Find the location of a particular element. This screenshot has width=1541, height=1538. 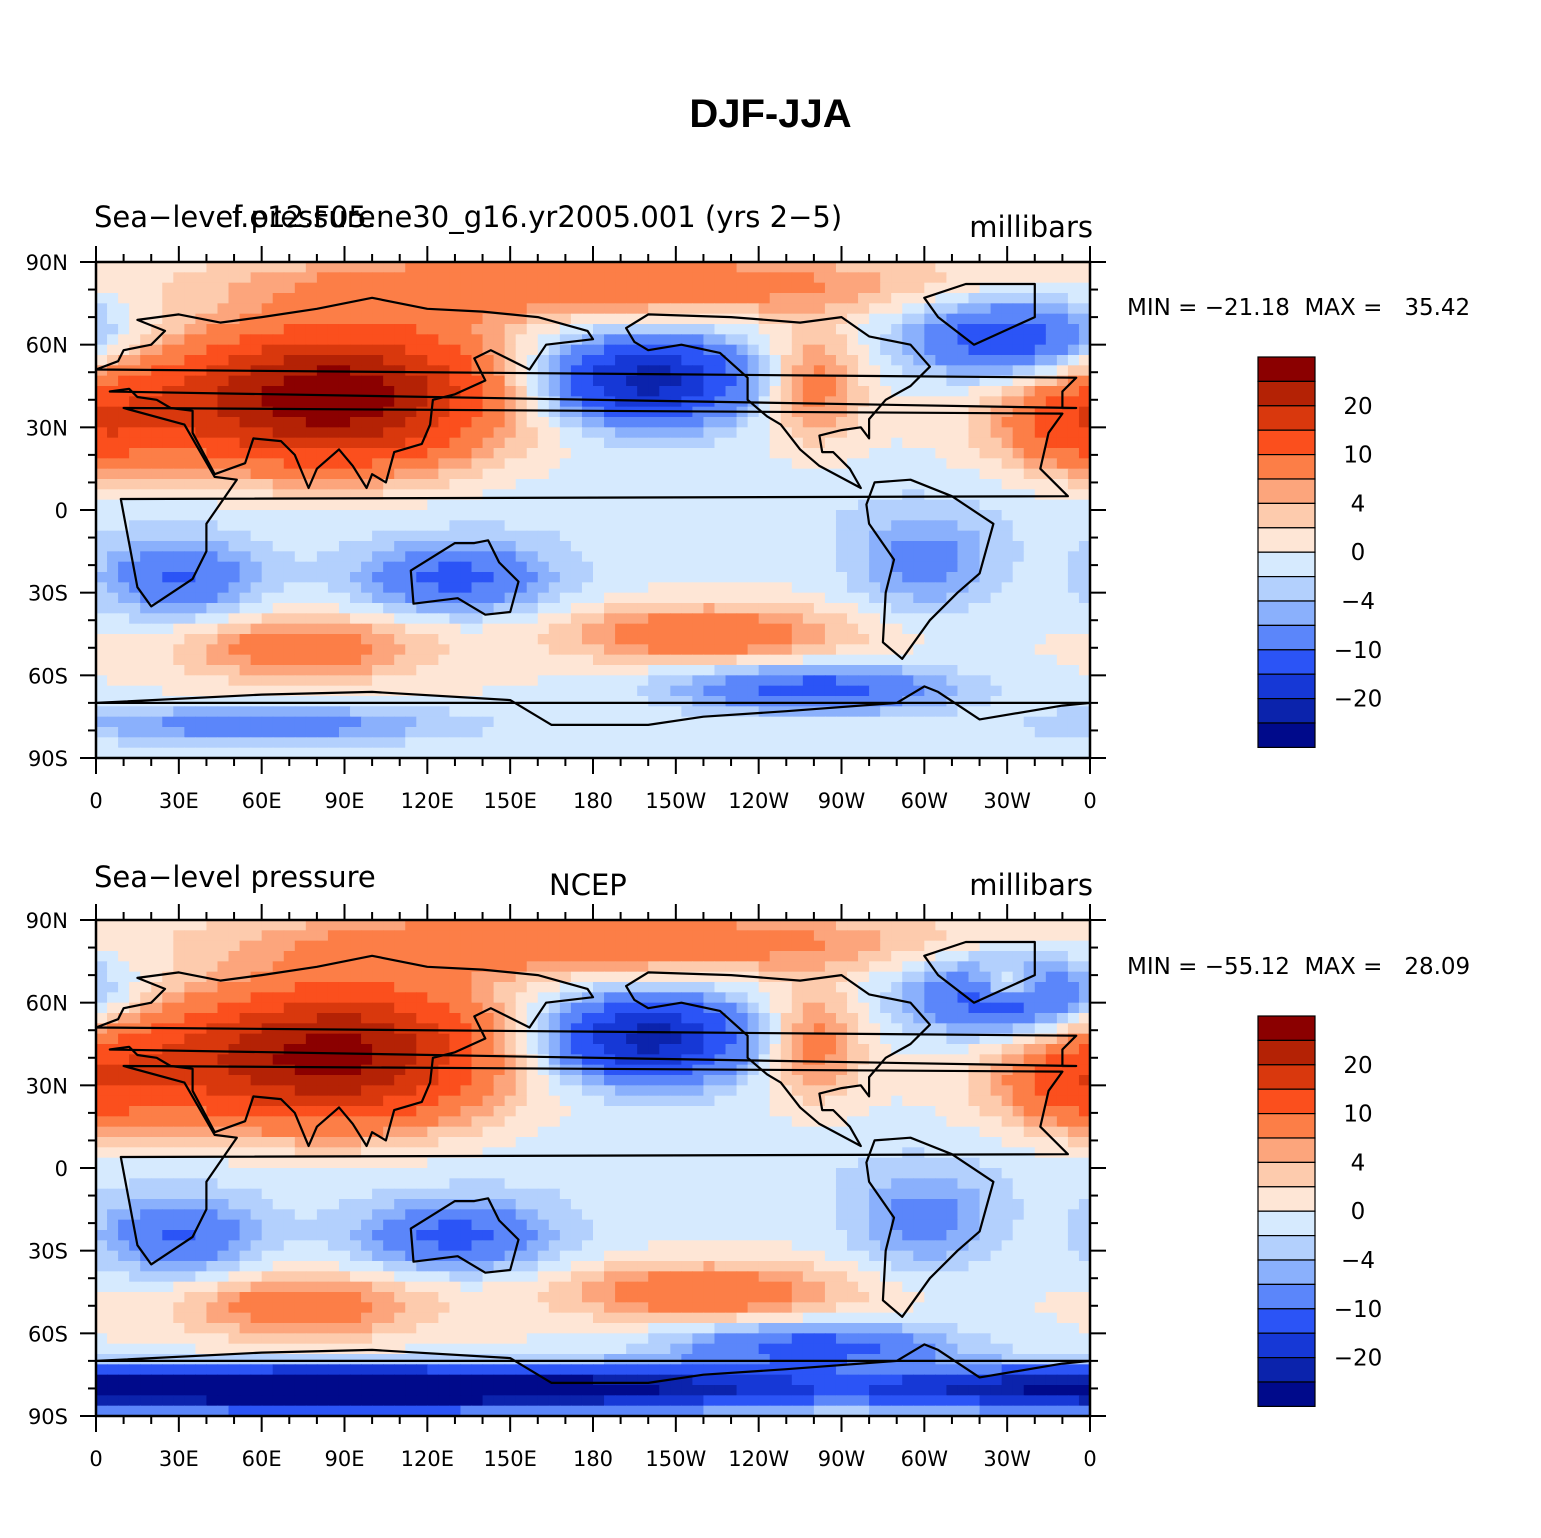

colorbar-label: 10 is located at coordinates (1357, 456).